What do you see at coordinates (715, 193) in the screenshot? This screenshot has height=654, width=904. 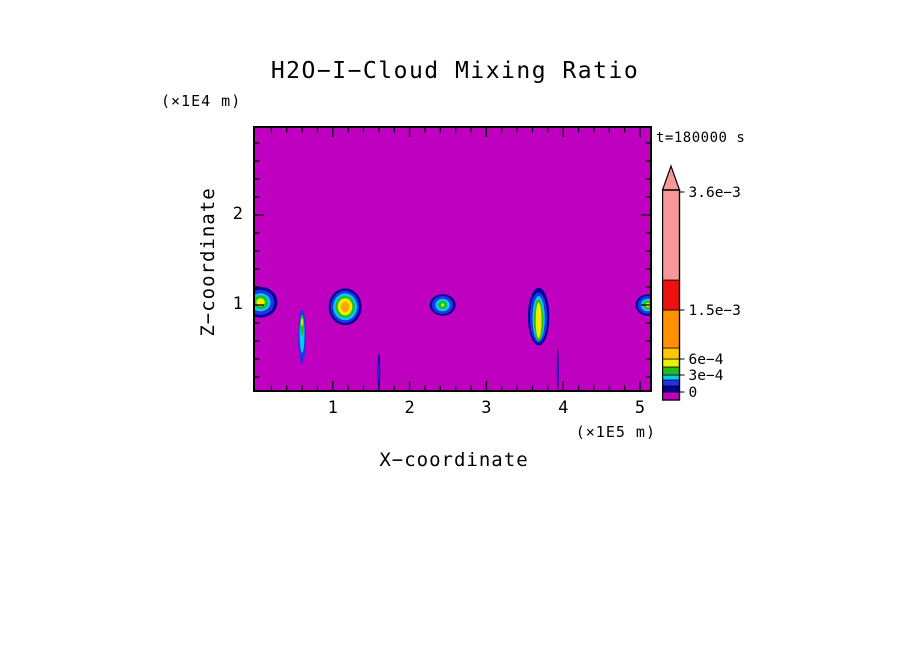 I see `colorbar-tick-label: 3.6e−3` at bounding box center [715, 193].